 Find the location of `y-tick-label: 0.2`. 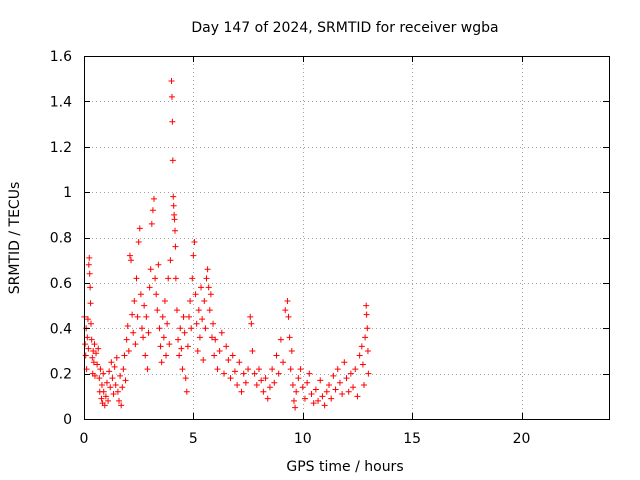

y-tick-label: 0.2 is located at coordinates (61, 375).